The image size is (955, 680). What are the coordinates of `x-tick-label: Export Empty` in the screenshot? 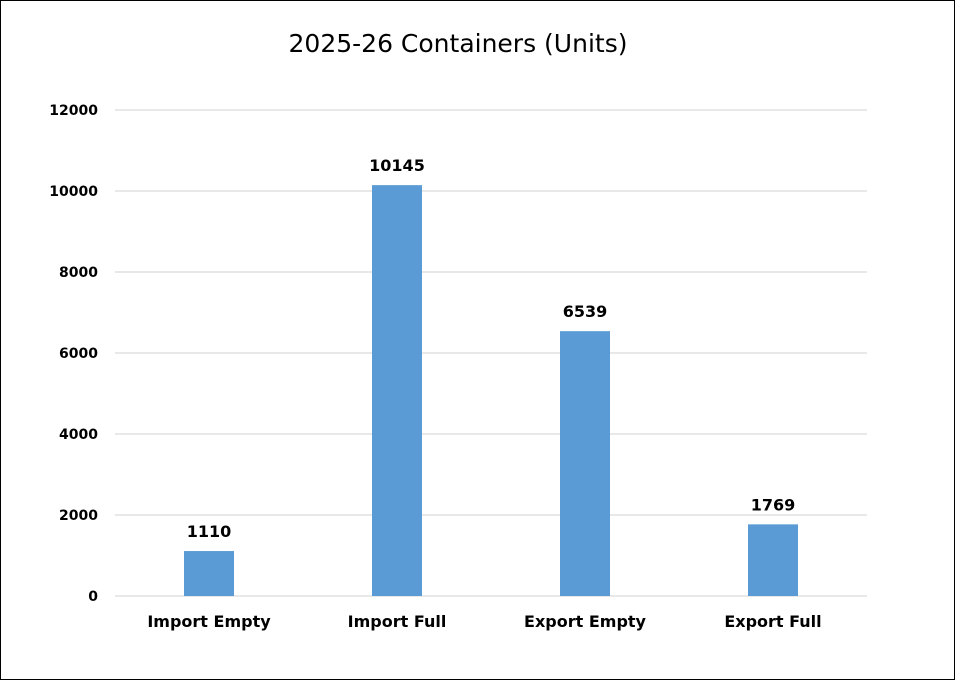 It's located at (585, 621).